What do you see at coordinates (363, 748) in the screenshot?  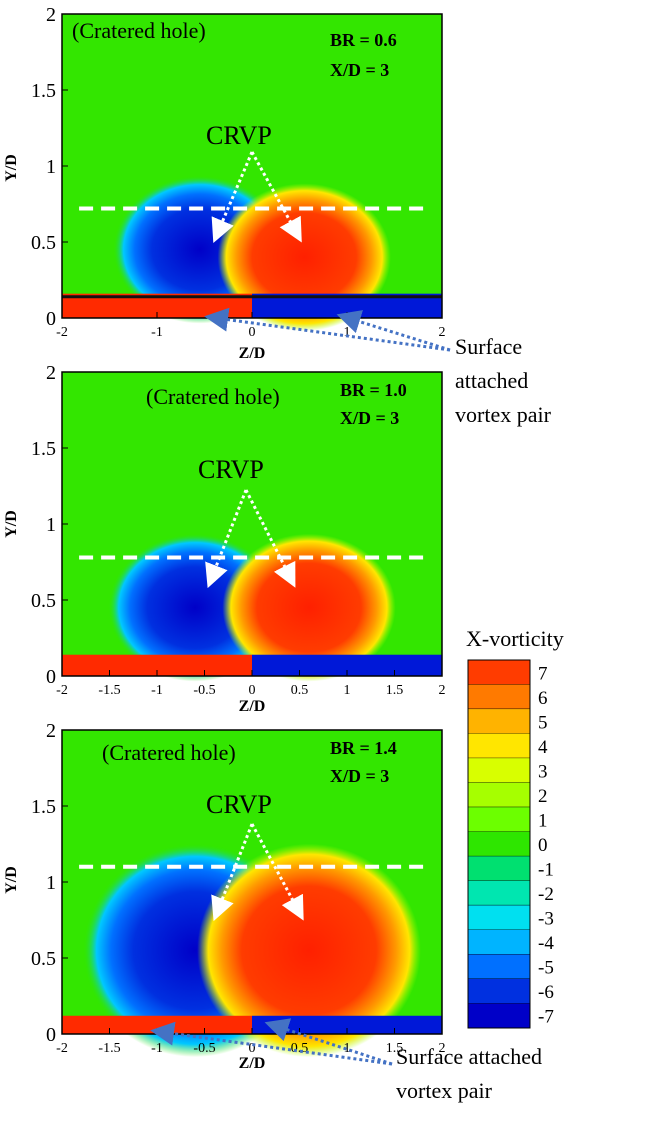 I see `br-label: BR = 1.4` at bounding box center [363, 748].